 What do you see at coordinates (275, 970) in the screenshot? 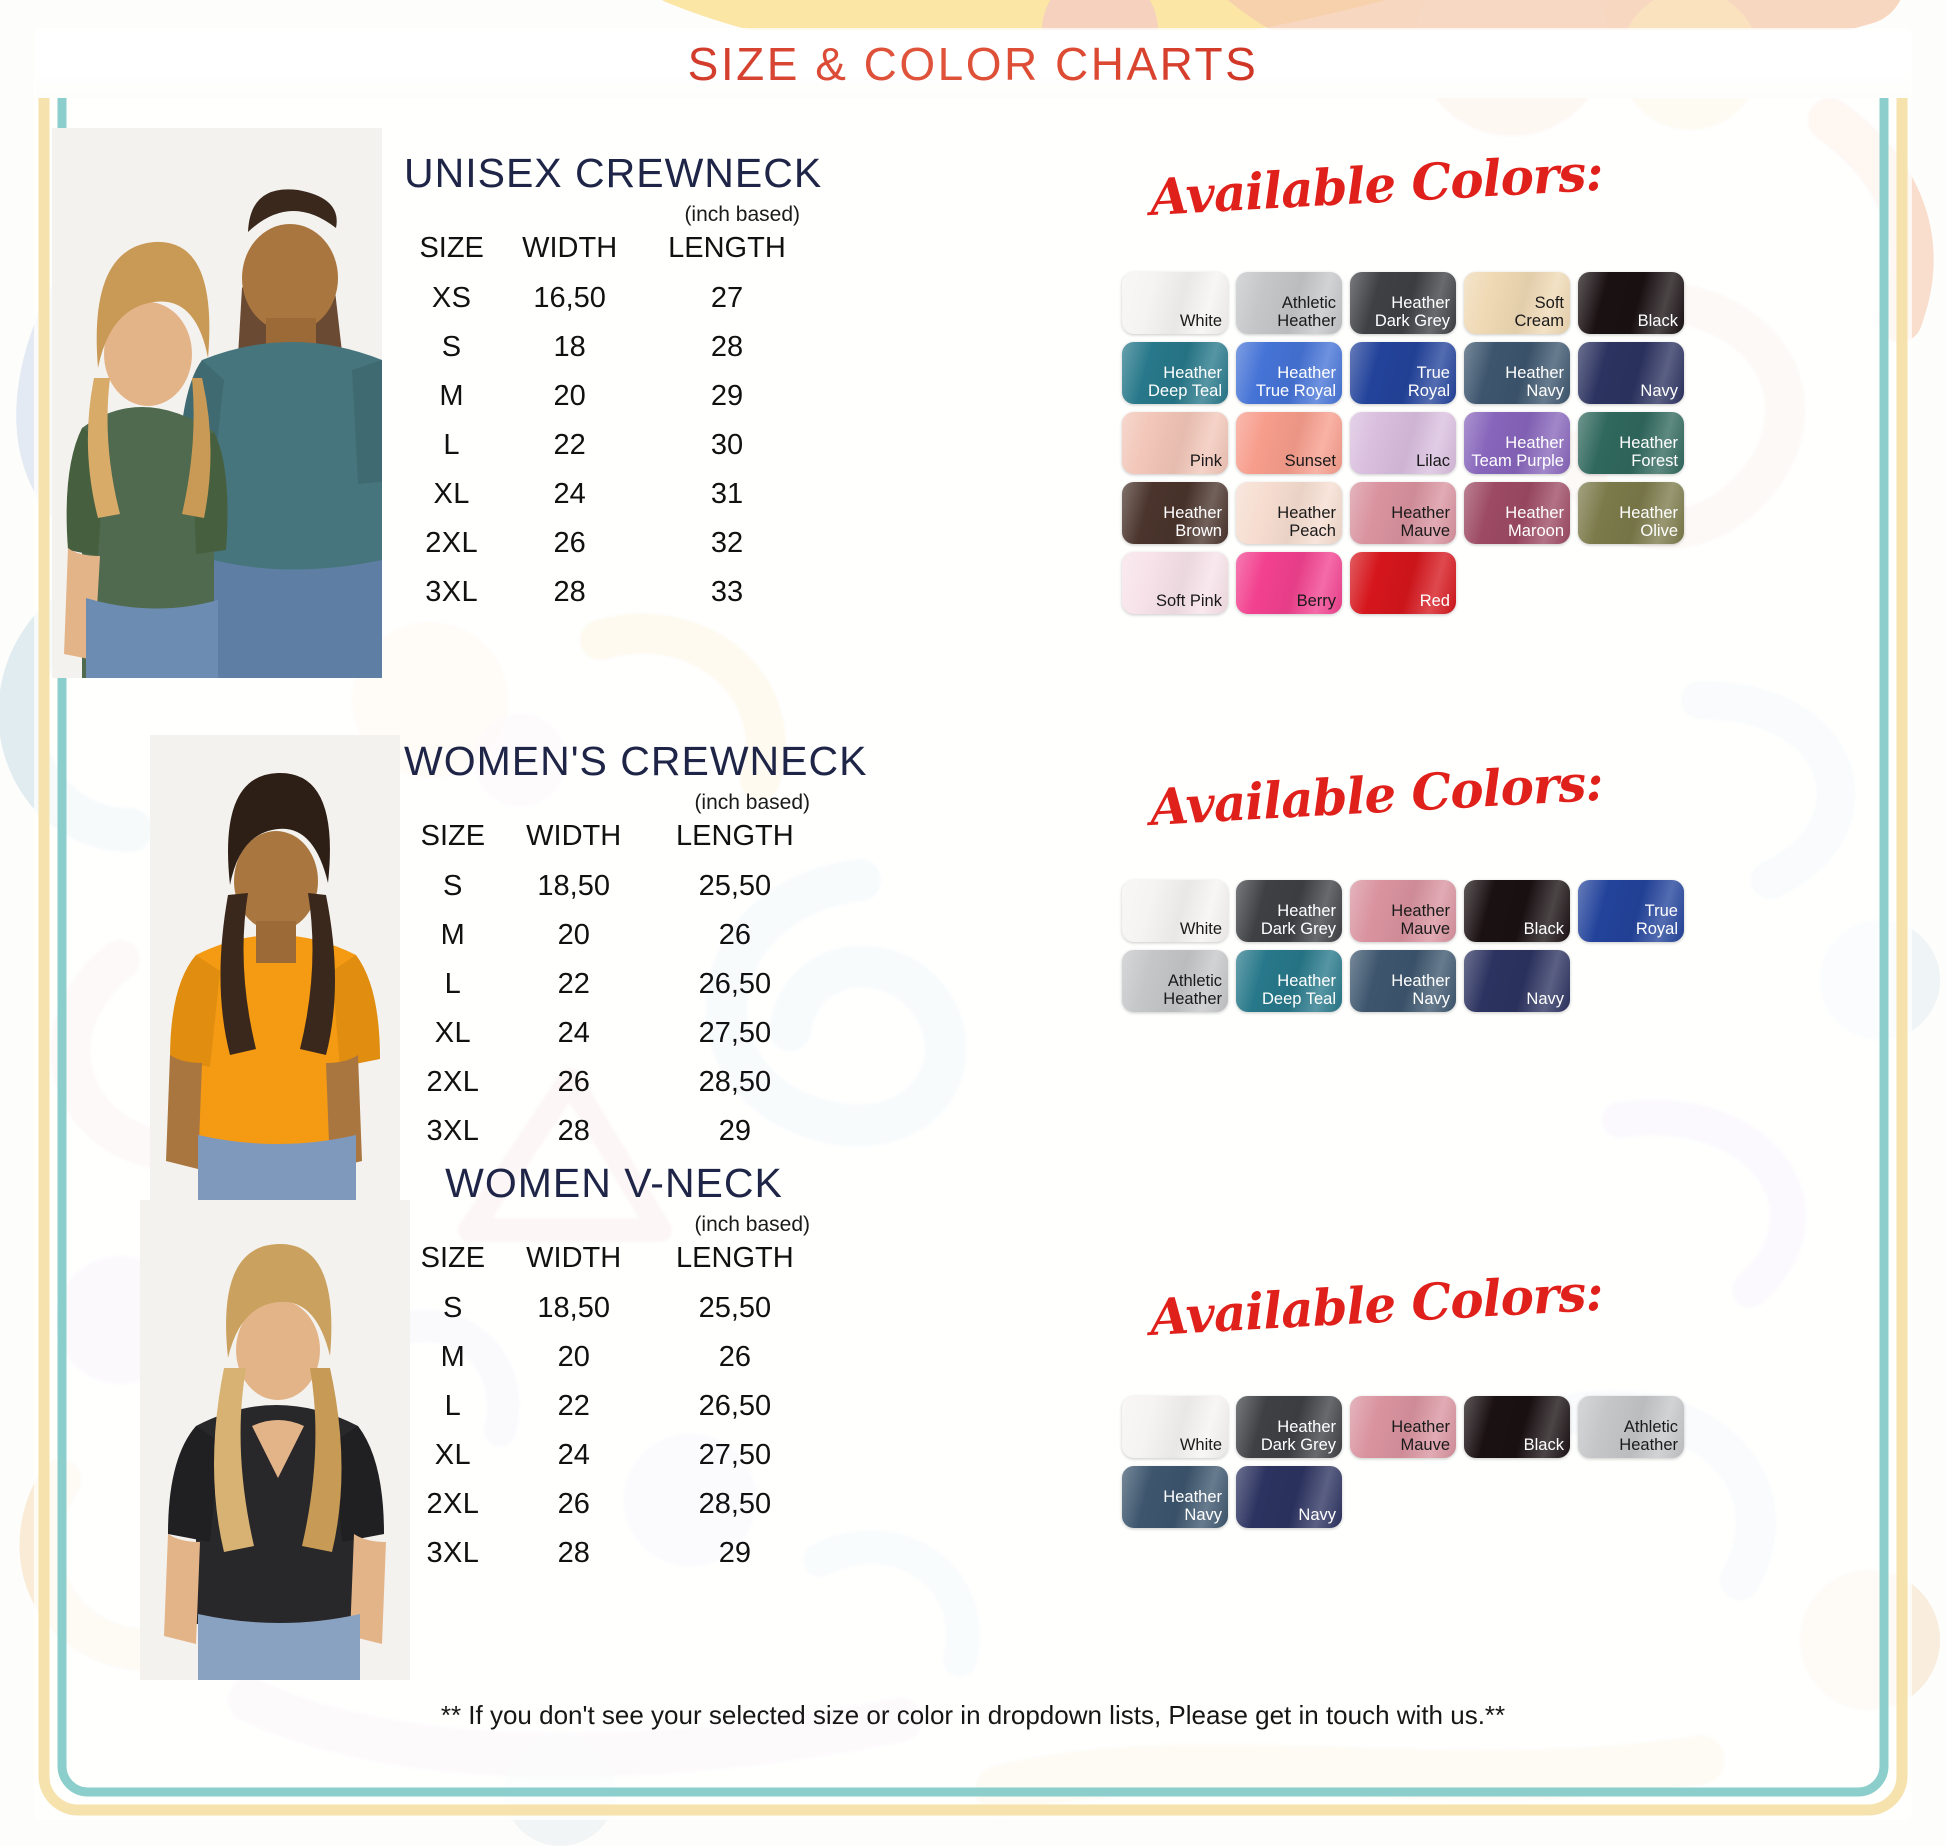
I see `womens-crewneck-photo` at bounding box center [275, 970].